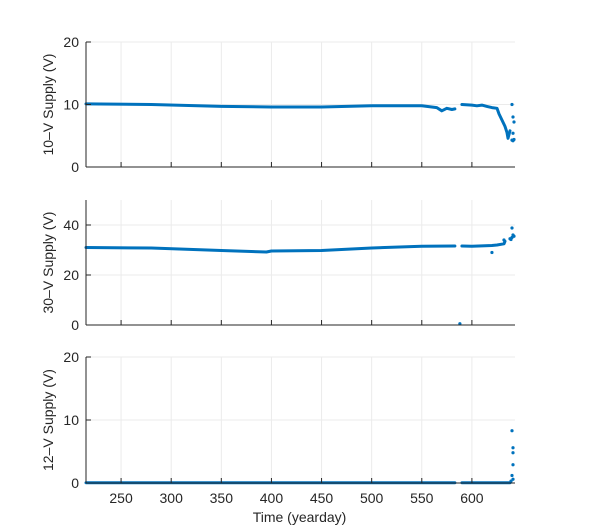 Image resolution: width=600 pixels, height=525 pixels. Describe the element at coordinates (300, 517) in the screenshot. I see `x-axis-label: Time (yearday)` at that location.